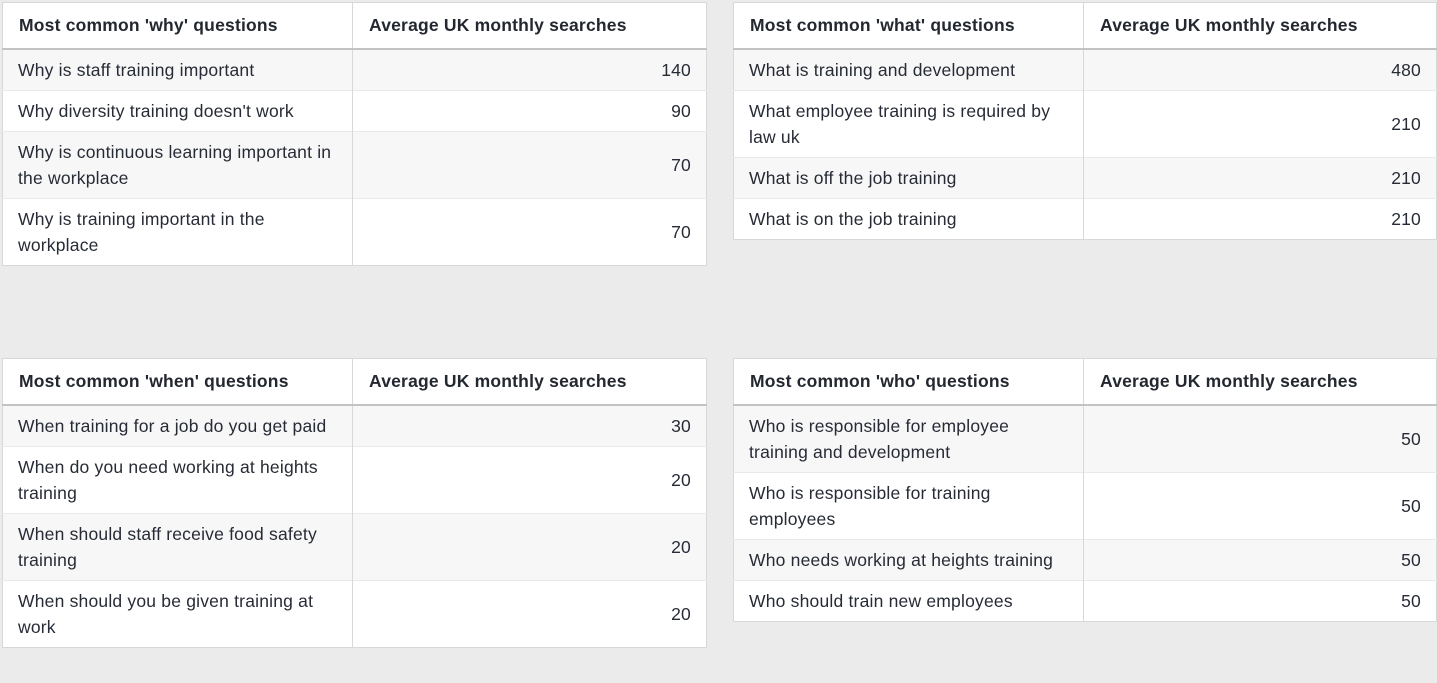 This screenshot has height=683, width=1437. I want to click on question-cell: When training for a job do you get paid, so click(172, 426).